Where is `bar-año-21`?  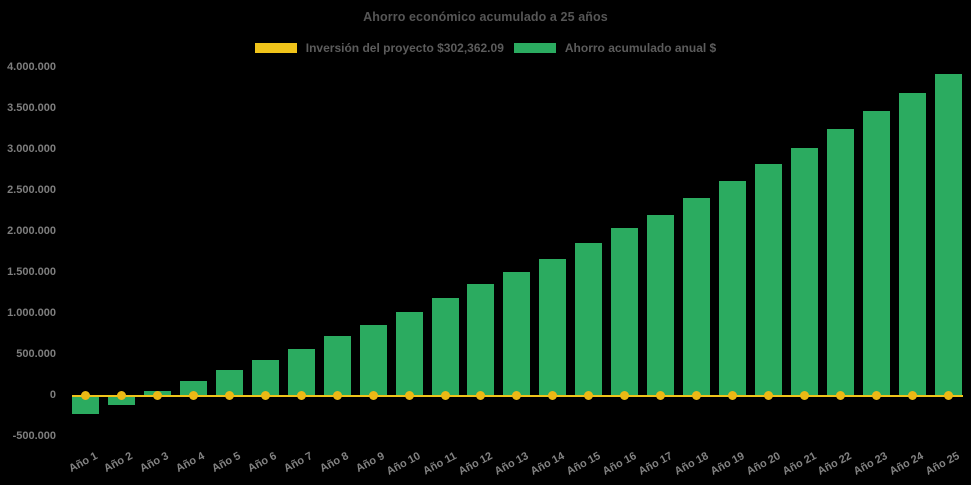 bar-año-21 is located at coordinates (804, 271).